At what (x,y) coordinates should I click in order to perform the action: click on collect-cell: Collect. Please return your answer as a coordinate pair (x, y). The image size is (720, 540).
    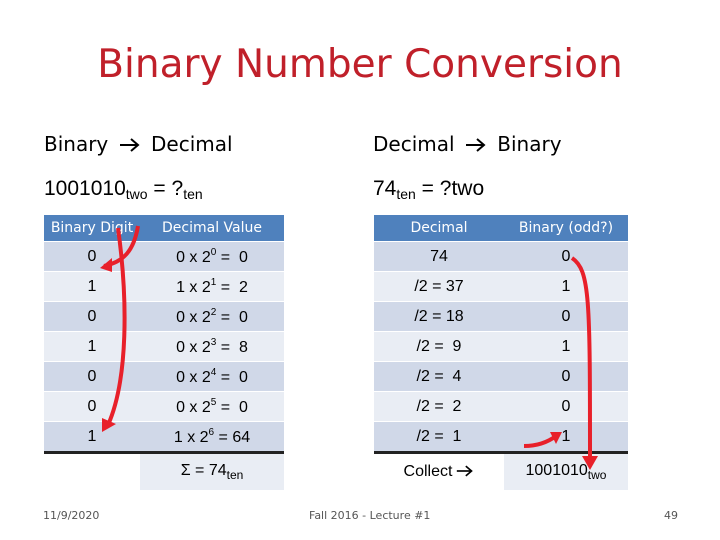
    Looking at the image, I should click on (439, 471).